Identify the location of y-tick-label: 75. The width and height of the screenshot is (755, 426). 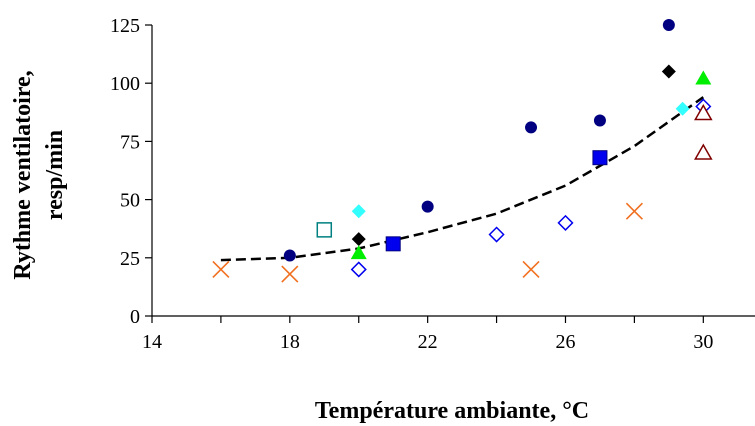
(130, 142).